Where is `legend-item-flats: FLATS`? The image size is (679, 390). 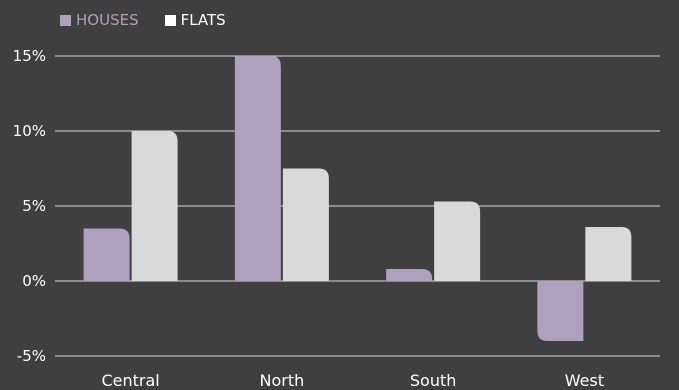
legend-item-flats: FLATS is located at coordinates (195, 20).